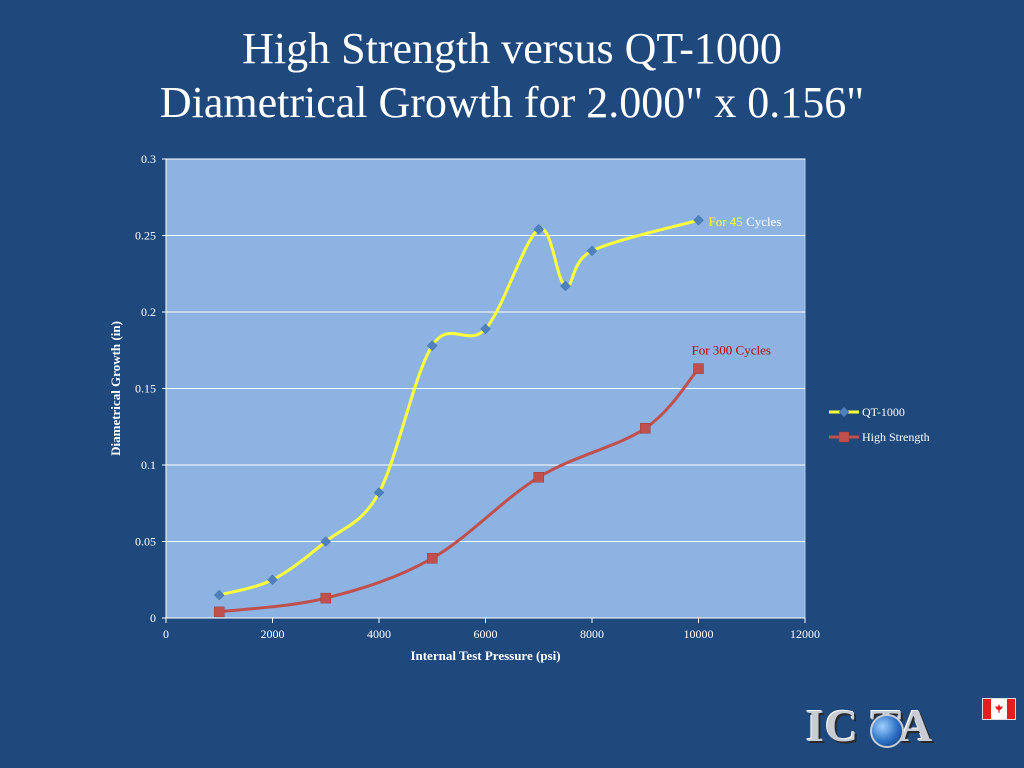 Image resolution: width=1024 pixels, height=768 pixels. Describe the element at coordinates (869, 725) in the screenshot. I see `logo-text: IC TA` at that location.